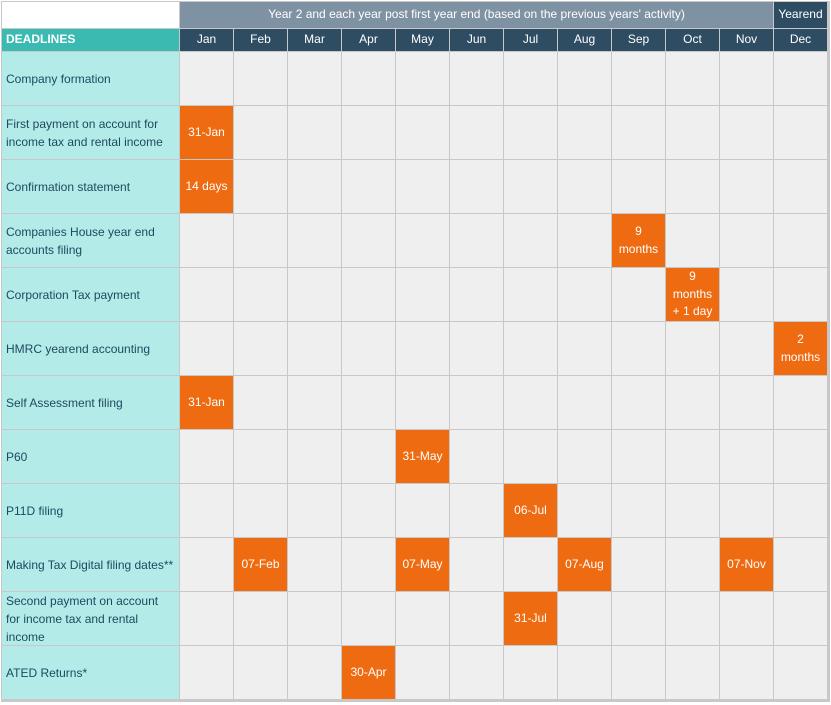 The image size is (831, 705). What do you see at coordinates (746, 40) in the screenshot?
I see `month-header-nov: Nov` at bounding box center [746, 40].